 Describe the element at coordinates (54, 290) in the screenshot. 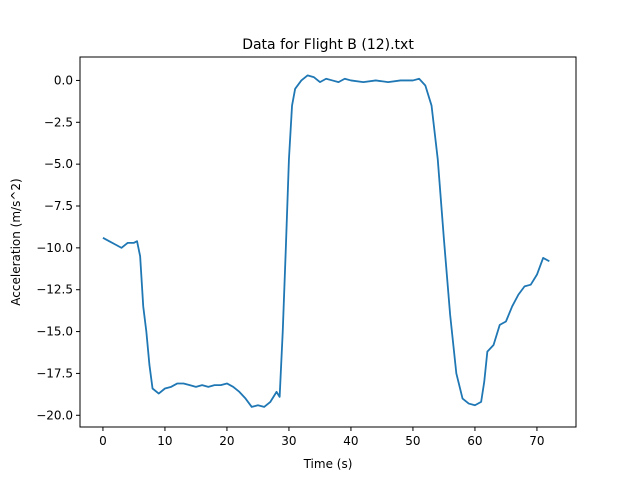

I see `y-tick-label: −12.5` at that location.